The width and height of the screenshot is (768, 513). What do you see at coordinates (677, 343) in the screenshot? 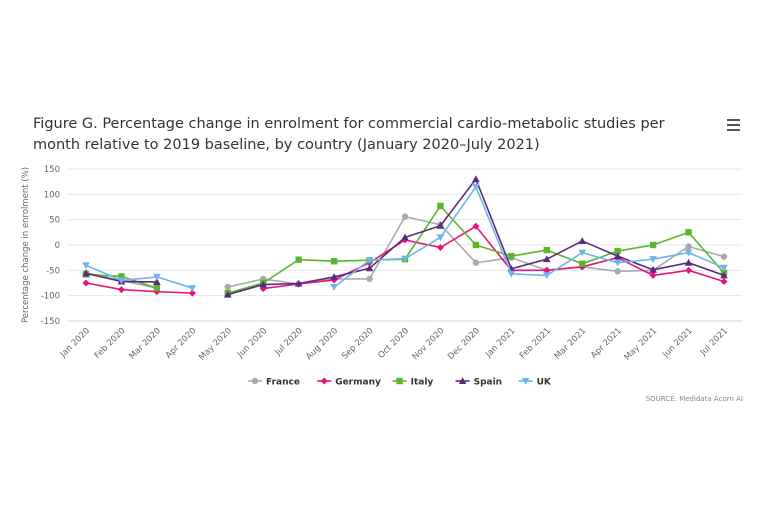
I see `x-tick-label: Jun 2021` at bounding box center [677, 343].